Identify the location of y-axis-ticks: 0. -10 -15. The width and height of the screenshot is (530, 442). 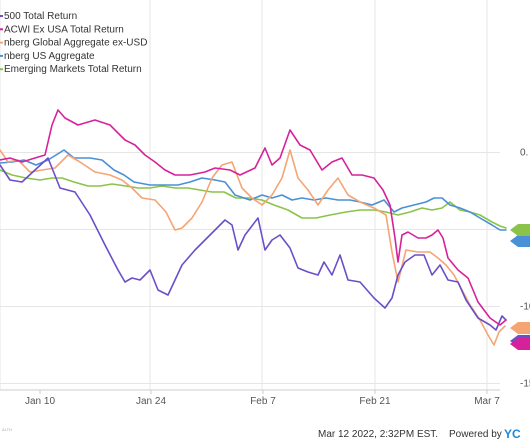
(525, 269).